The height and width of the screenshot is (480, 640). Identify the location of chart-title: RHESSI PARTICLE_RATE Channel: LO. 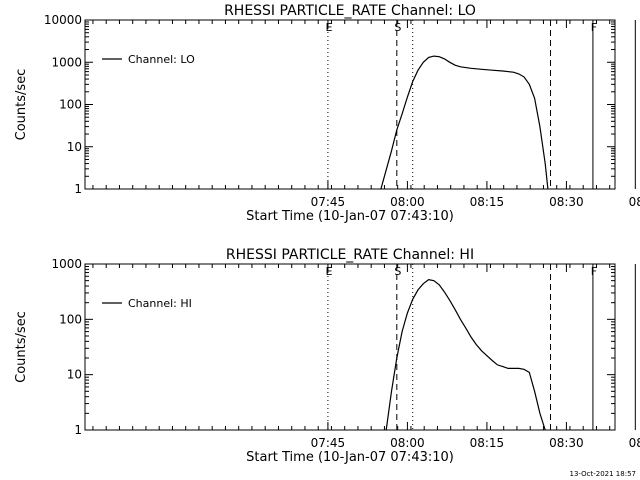
(350, 11).